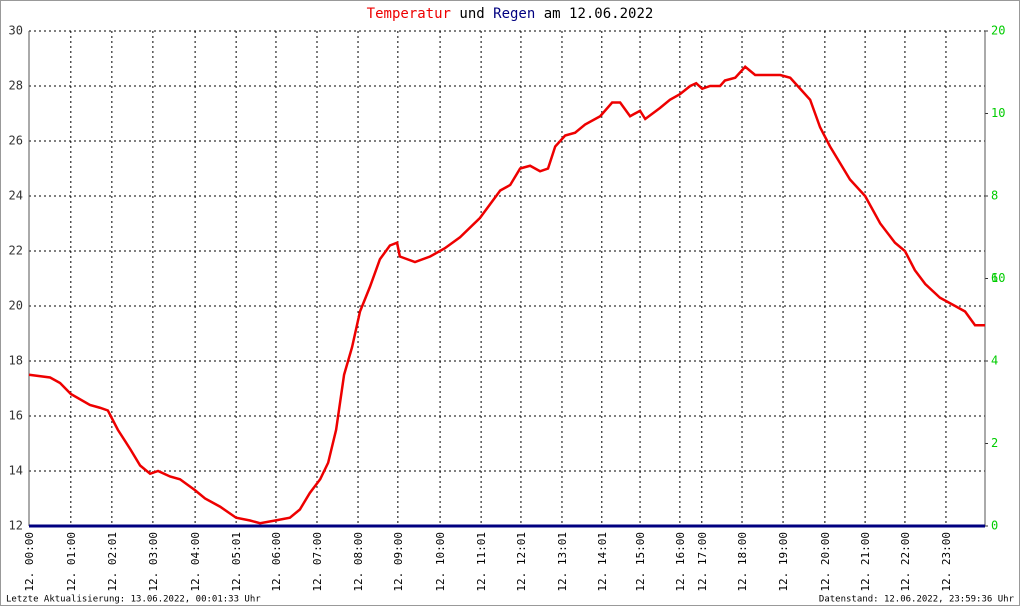 The height and width of the screenshot is (606, 1020). What do you see at coordinates (865, 562) in the screenshot?
I see `x-tick-label: 12. 21:00` at bounding box center [865, 562].